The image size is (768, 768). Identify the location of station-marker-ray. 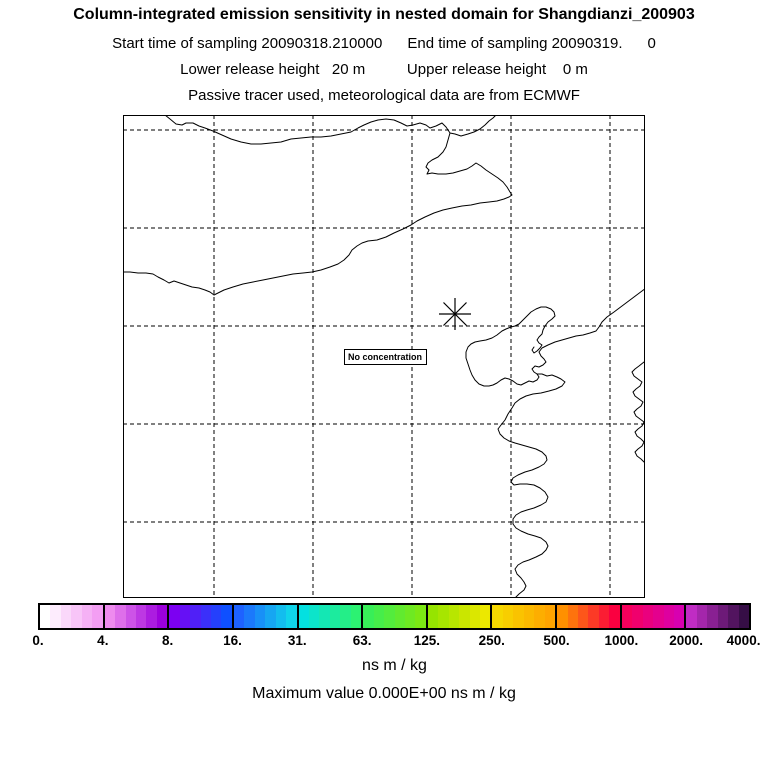
(455, 314).